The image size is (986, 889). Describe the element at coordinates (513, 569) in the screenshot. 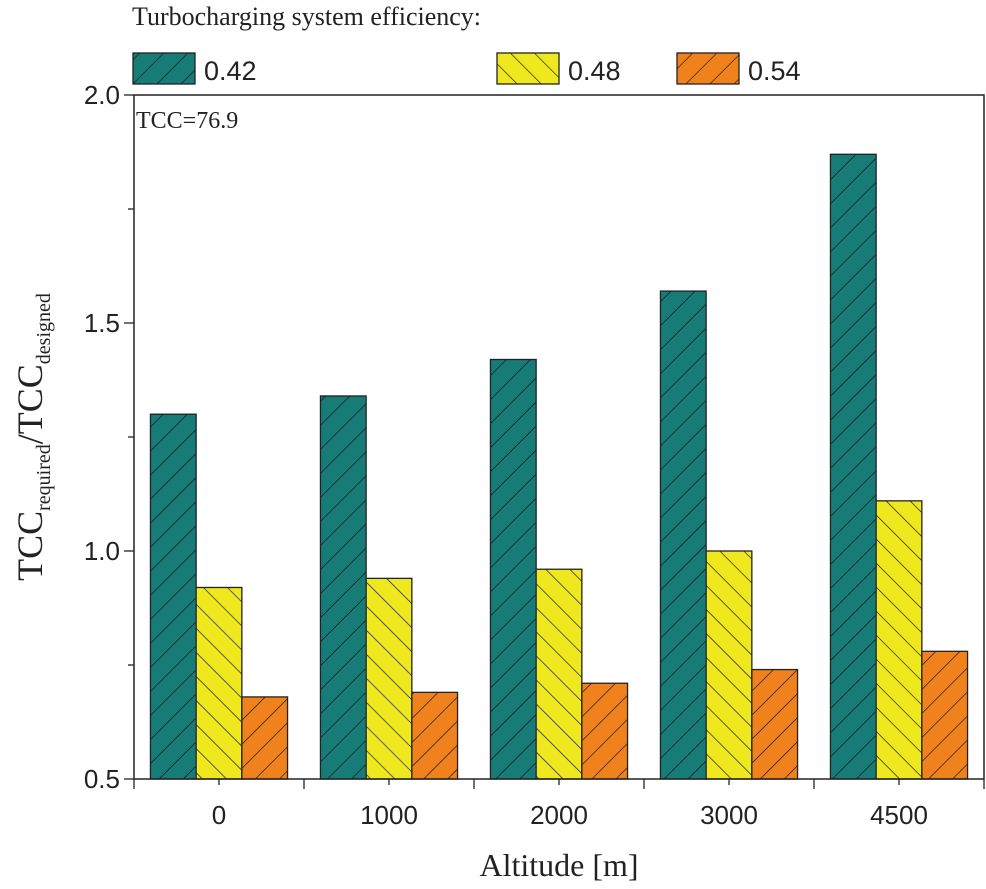

I see `bar-0.42-2000` at that location.